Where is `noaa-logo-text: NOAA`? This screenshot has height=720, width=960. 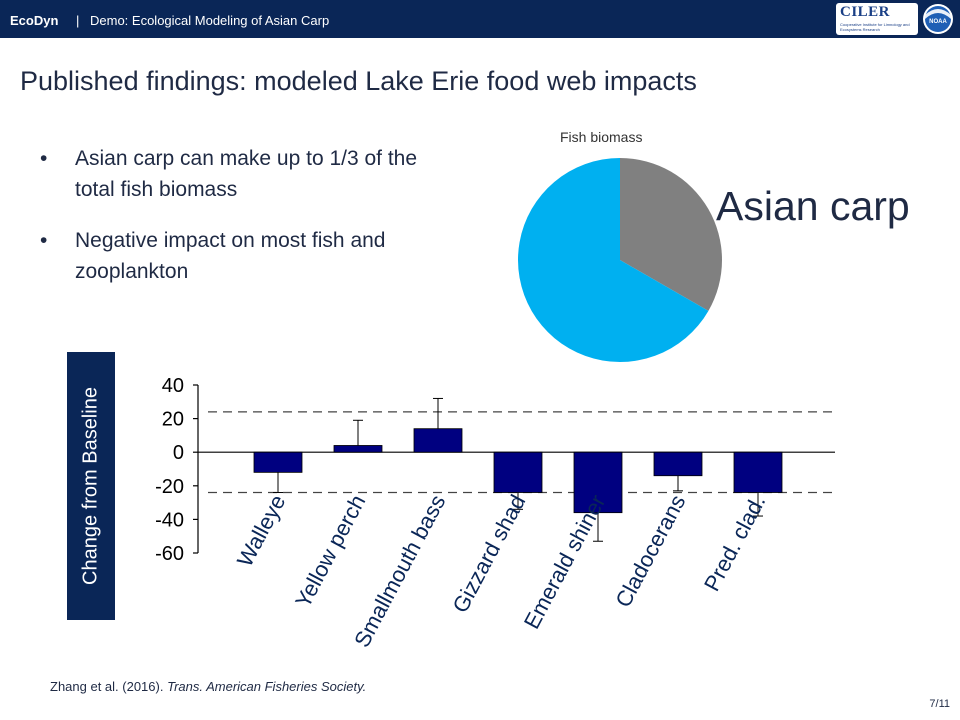 noaa-logo-text: NOAA is located at coordinates (938, 22).